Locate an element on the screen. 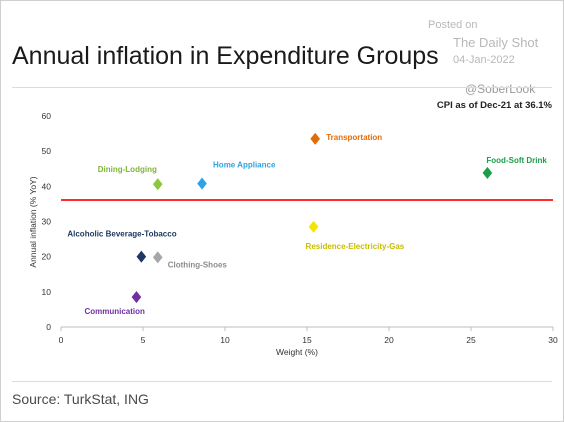  y-tick-label: 10 is located at coordinates (47, 292).